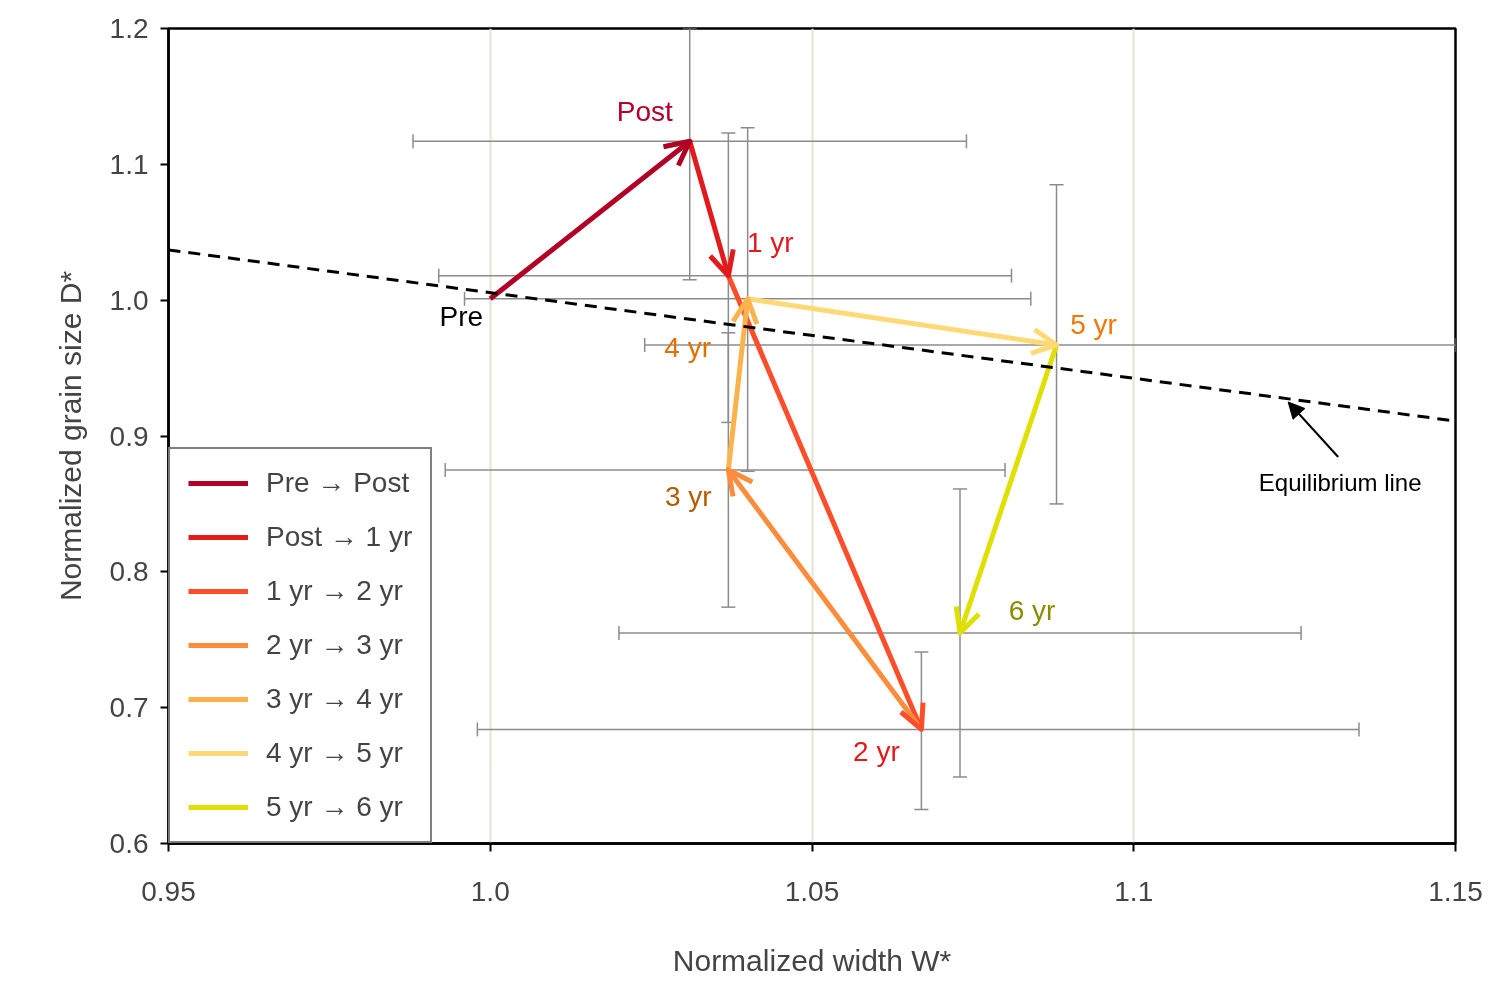  I want to click on y-axis-title: Normalized grain size D*, so click(70, 436).